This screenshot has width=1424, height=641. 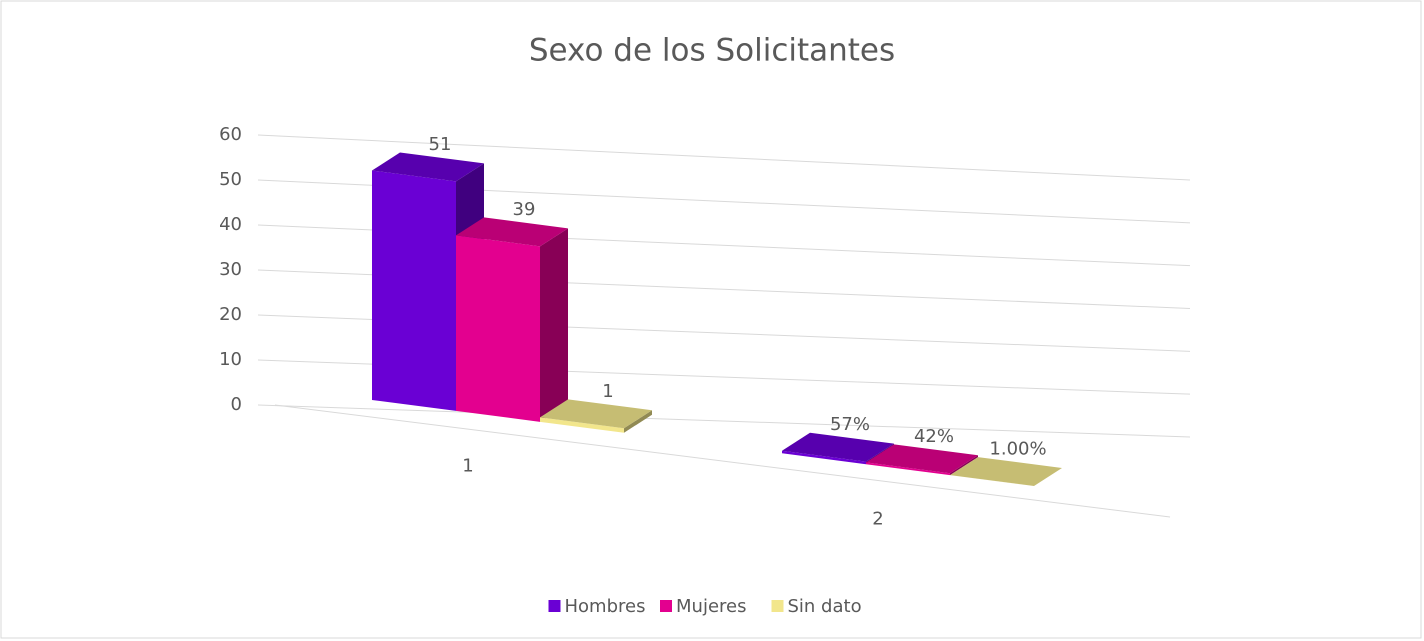 I want to click on y-tick-label: 10, so click(x=230, y=359).